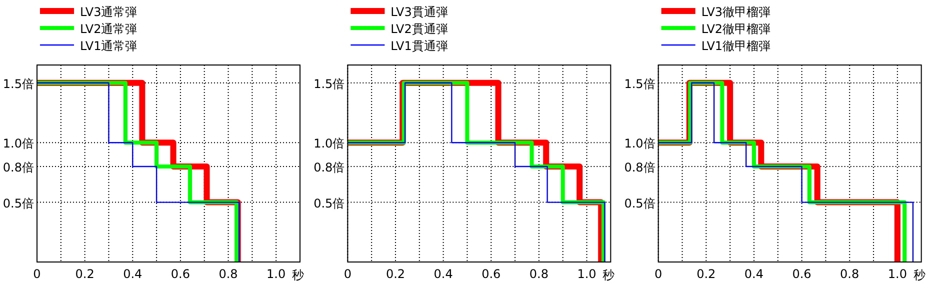 Image resolution: width=932 pixels, height=284 pixels. Describe the element at coordinates (109, 46) in the screenshot. I see `legend-label: LV1通常弾` at that location.